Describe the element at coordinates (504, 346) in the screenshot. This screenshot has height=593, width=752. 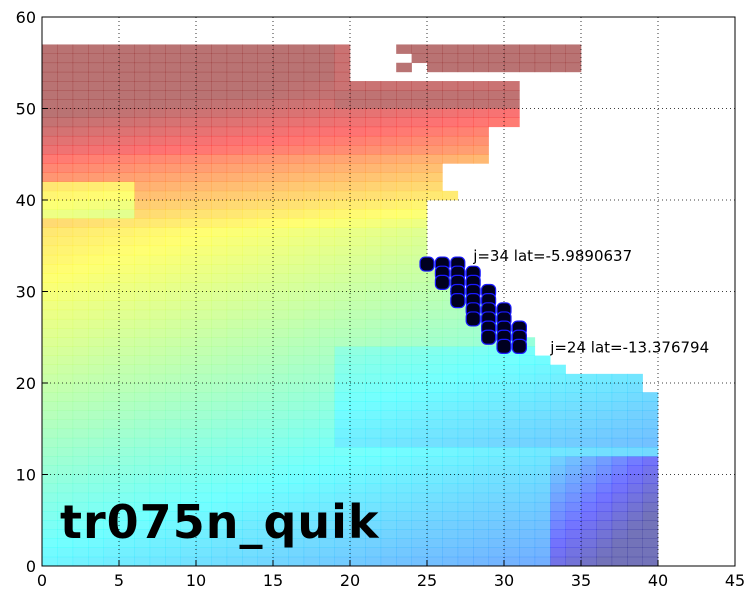
I see `highlight-point` at that location.